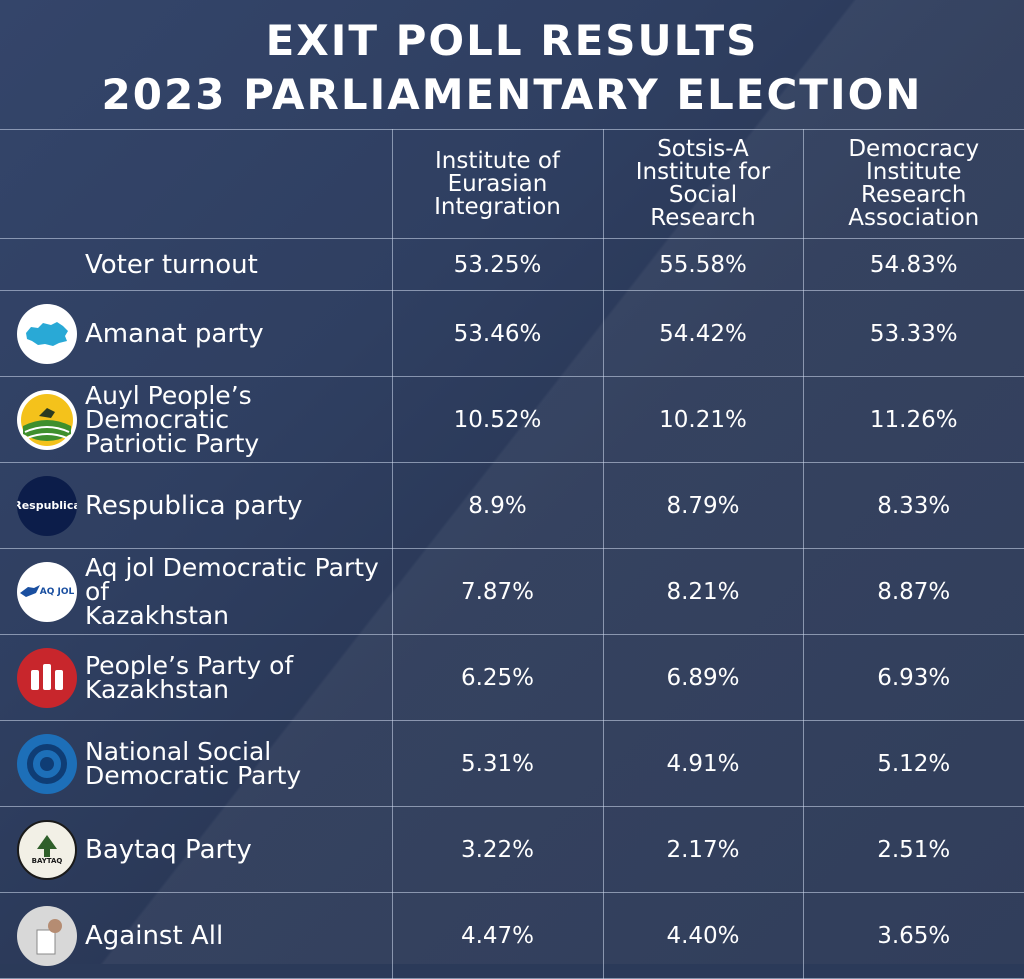 Image resolution: width=1024 pixels, height=979 pixels. What do you see at coordinates (913, 849) in the screenshot?
I see `value-cell: 2.51%` at bounding box center [913, 849].